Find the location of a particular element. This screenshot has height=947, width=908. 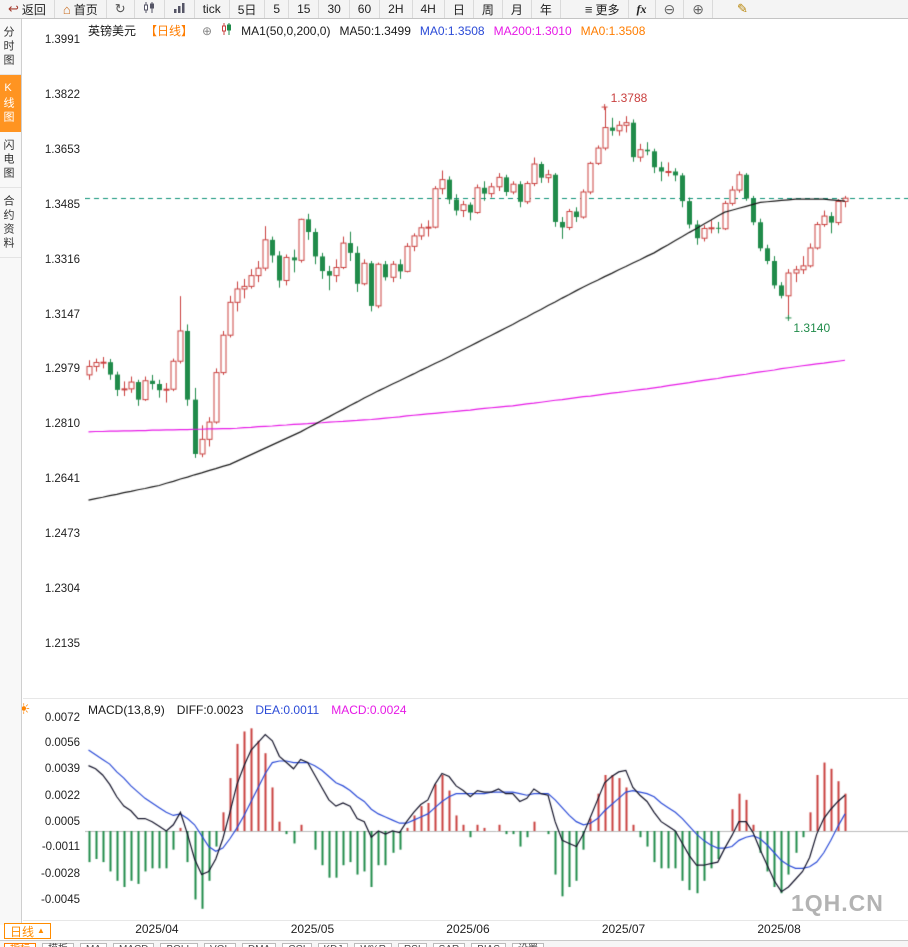

ma200-value: MA200:1.3010 is located at coordinates (532, 30).